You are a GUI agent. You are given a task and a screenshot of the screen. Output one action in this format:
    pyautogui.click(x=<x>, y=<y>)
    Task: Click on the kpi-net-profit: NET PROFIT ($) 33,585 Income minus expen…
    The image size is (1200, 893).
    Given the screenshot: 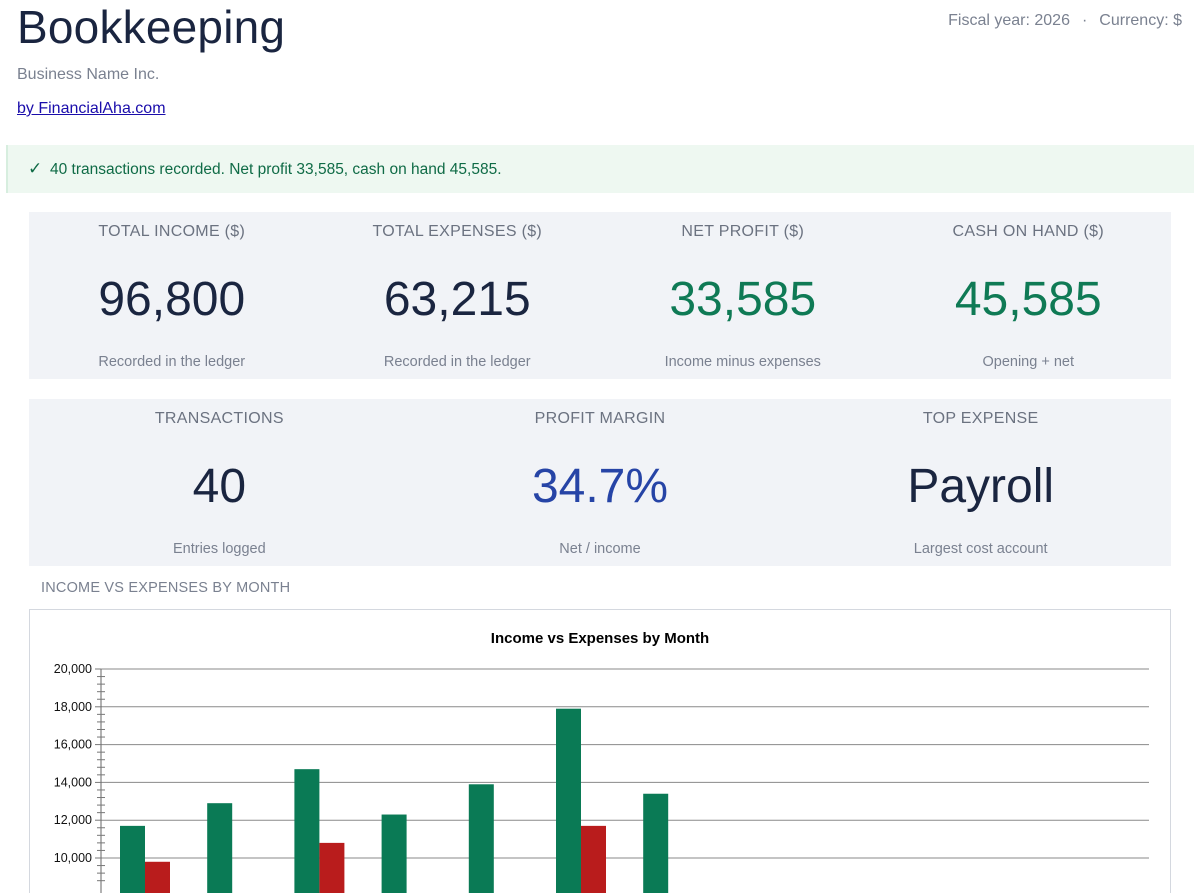 What is the action you would take?
    pyautogui.click(x=743, y=295)
    